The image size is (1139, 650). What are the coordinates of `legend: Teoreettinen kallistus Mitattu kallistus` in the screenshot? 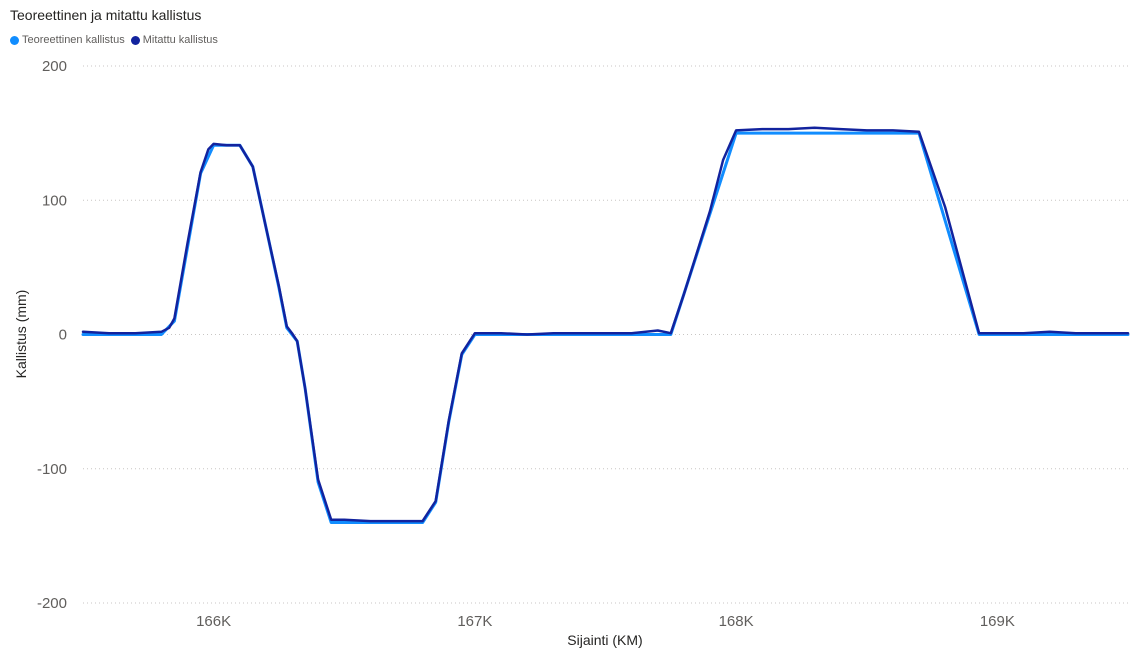 It's located at (117, 40).